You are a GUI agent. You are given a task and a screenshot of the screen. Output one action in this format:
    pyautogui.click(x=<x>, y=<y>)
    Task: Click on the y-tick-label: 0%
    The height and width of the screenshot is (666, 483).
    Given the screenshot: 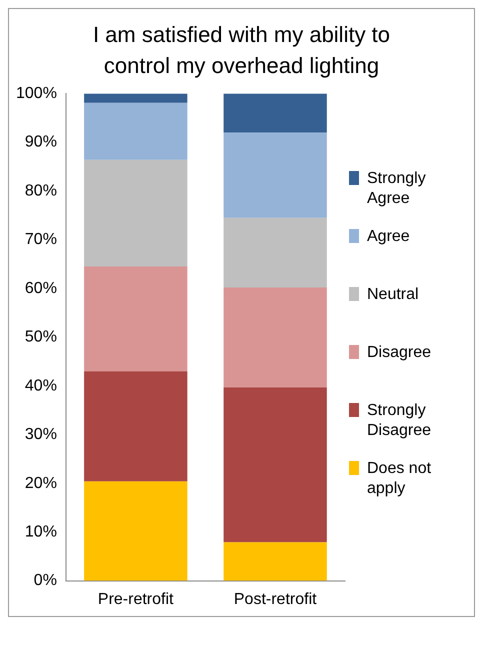 What is the action you would take?
    pyautogui.click(x=45, y=581)
    